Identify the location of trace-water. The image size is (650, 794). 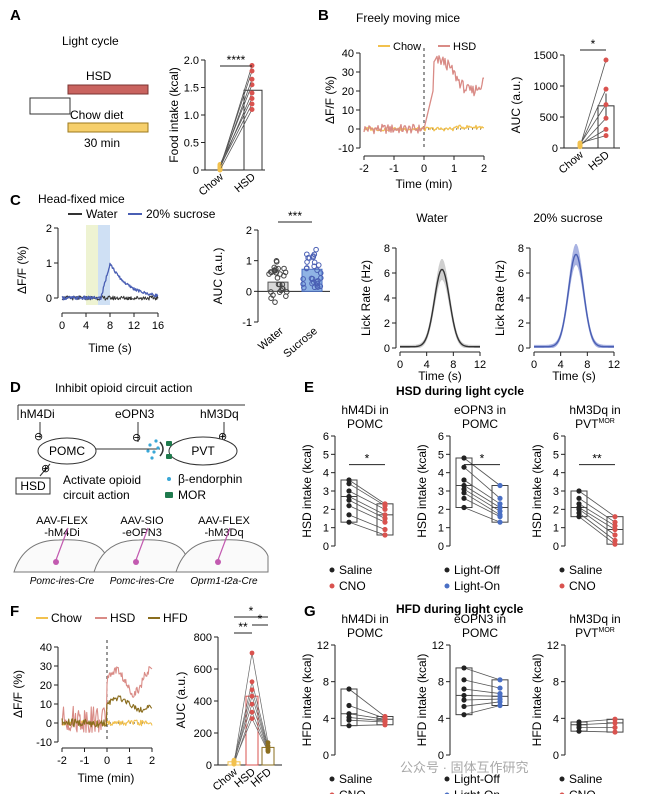
(110, 298).